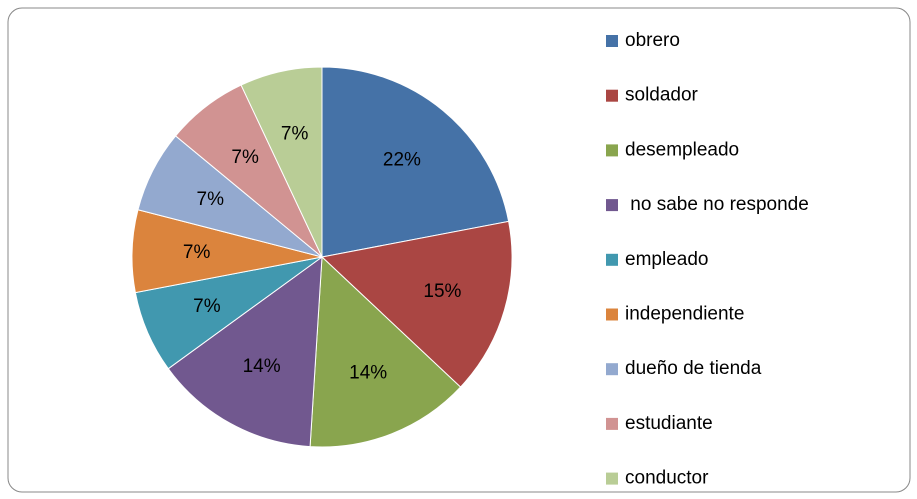 The height and width of the screenshot is (499, 917). I want to click on legend-label: soldador, so click(662, 95).